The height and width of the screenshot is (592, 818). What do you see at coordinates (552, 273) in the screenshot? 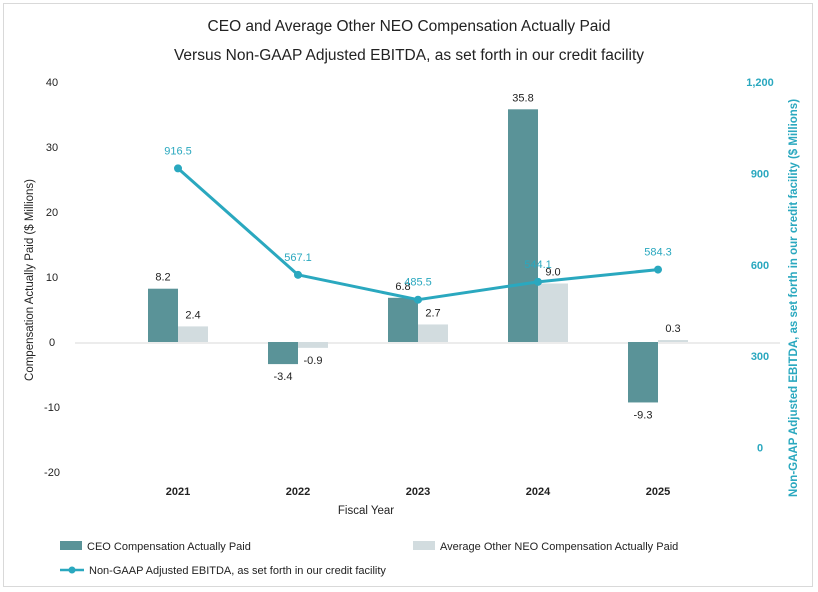
I see `neo-data-label: 9.0` at bounding box center [552, 273].